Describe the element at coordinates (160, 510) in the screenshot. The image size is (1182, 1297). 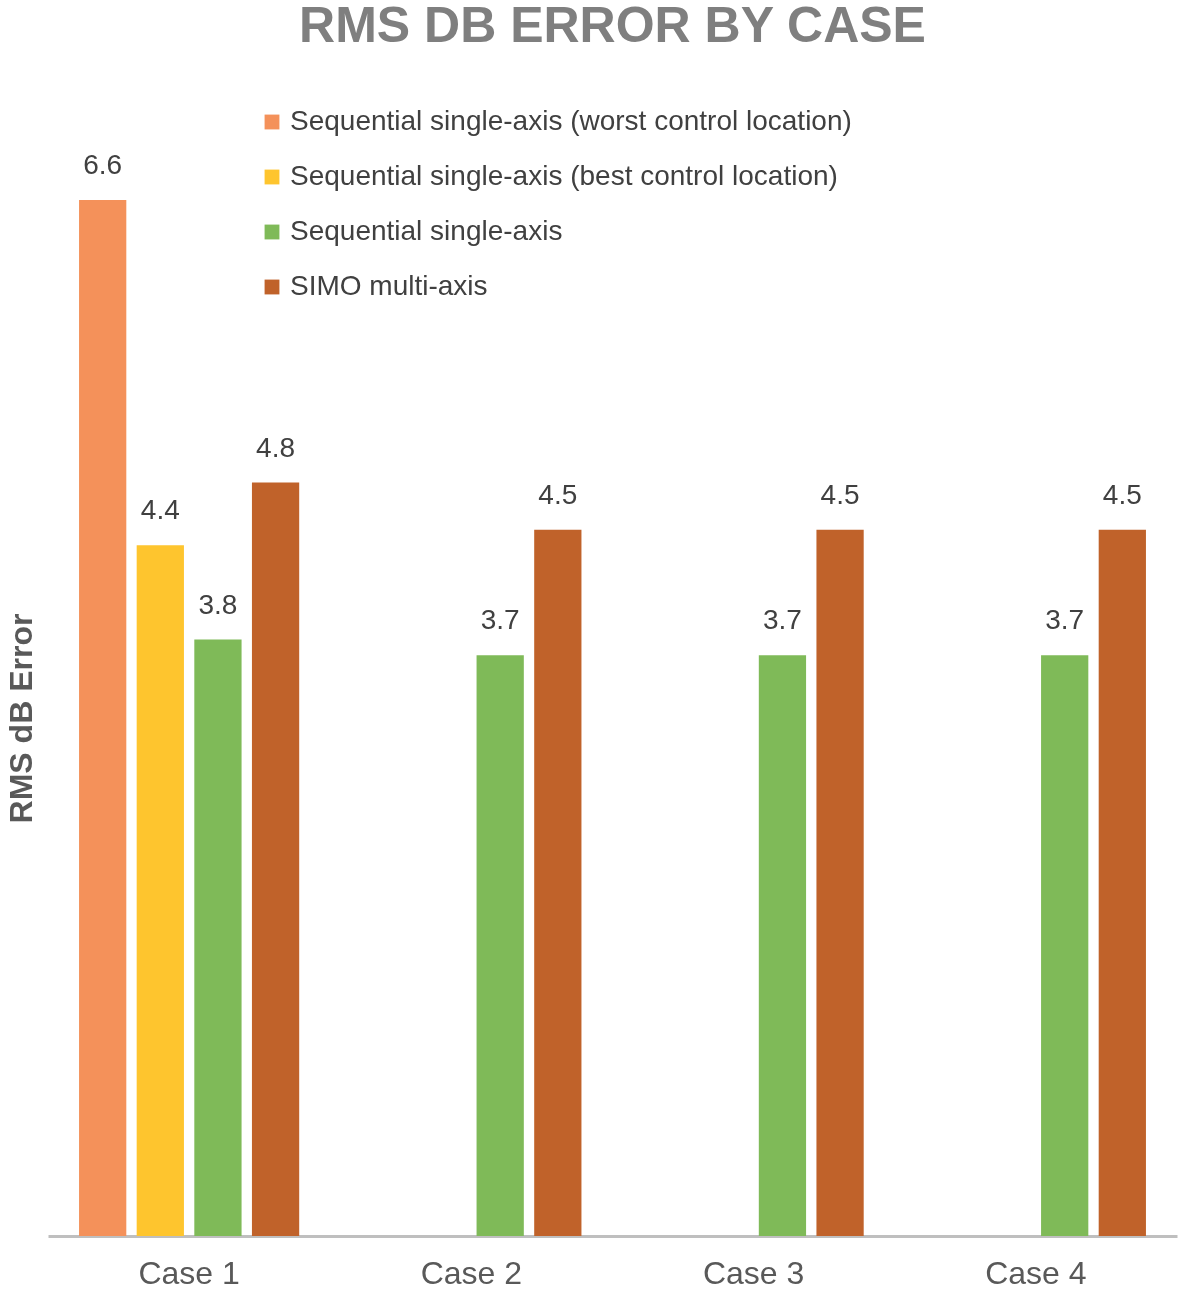
I see `data-label: 4.4` at that location.